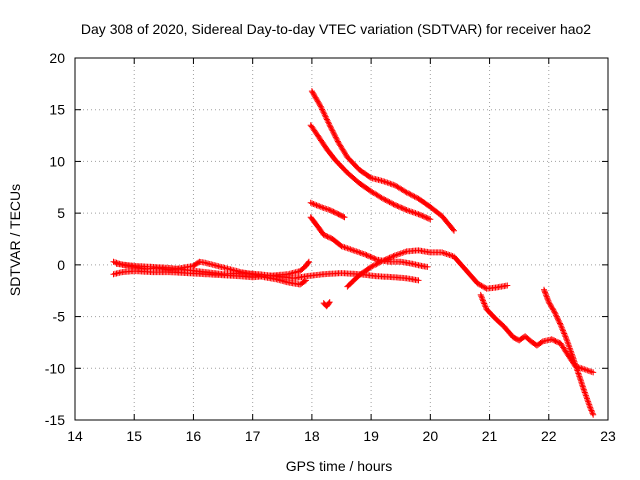 The height and width of the screenshot is (480, 640). What do you see at coordinates (61, 265) in the screenshot?
I see `y-tick-label: 0` at bounding box center [61, 265].